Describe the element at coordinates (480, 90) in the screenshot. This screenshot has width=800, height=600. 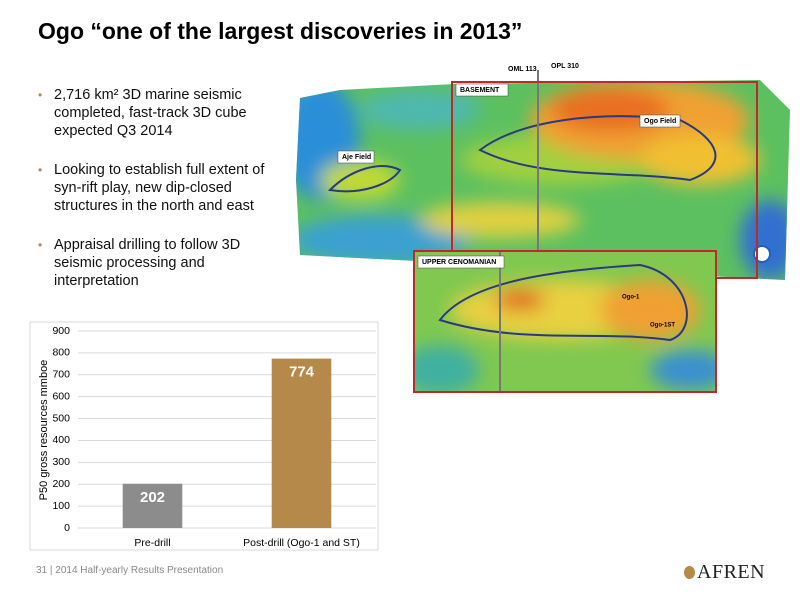
I see `map-label: BASEMENT` at that location.